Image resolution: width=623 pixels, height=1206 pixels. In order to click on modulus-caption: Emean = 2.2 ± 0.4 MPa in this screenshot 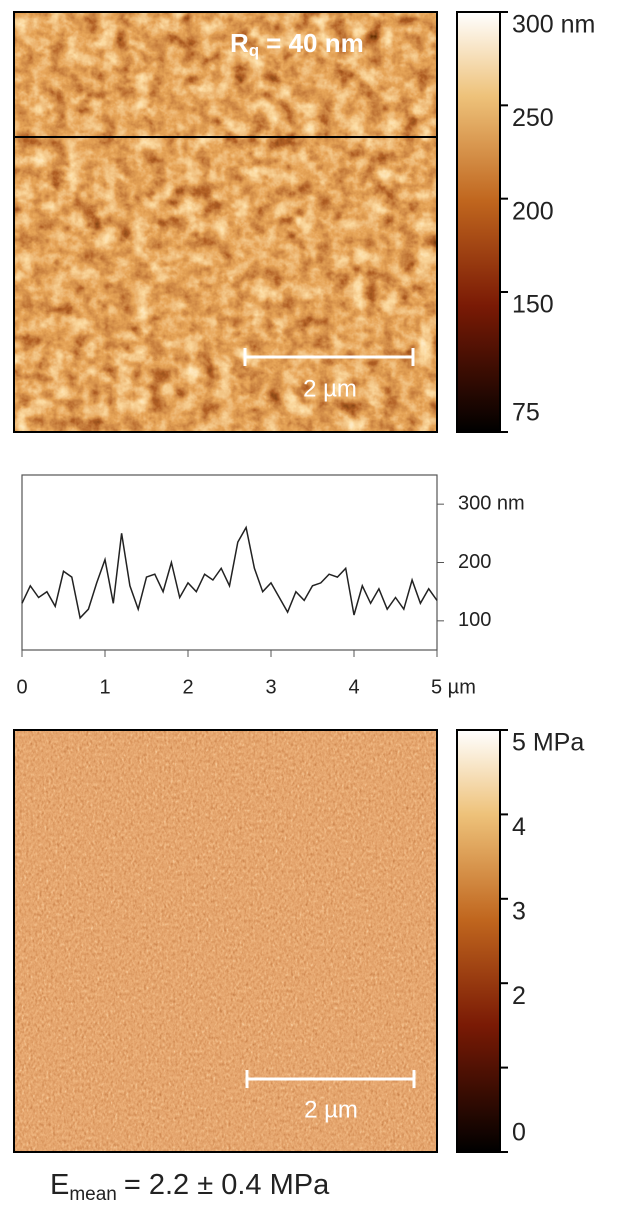, I will do `click(190, 1187)`.